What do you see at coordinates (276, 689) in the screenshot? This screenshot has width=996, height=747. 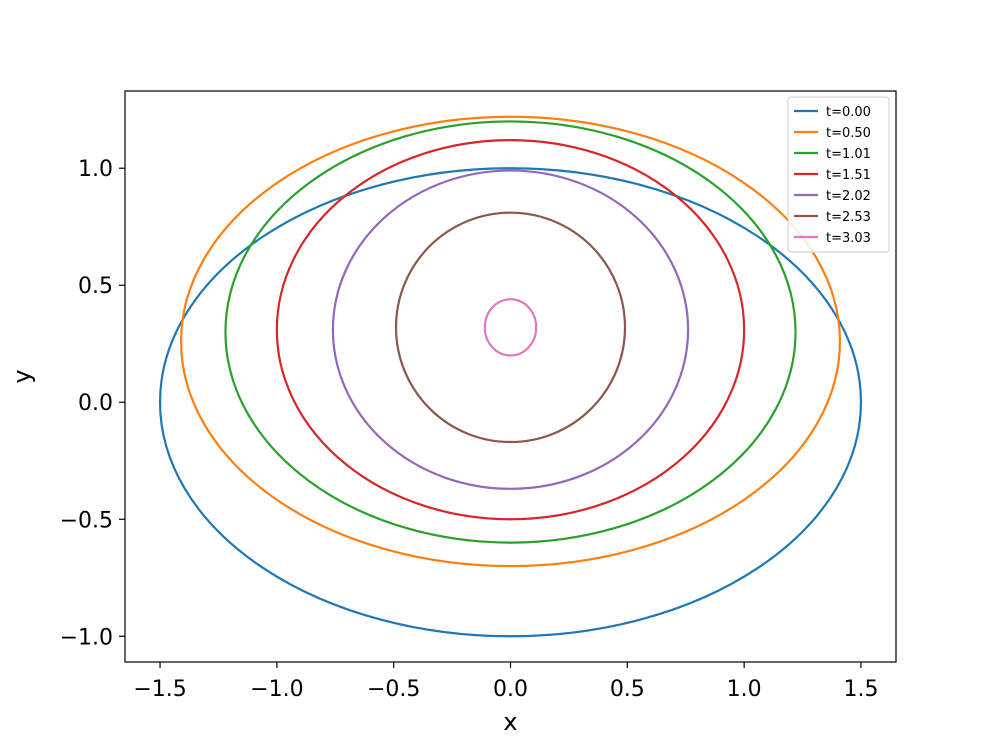 I see `x-tick-label: −1.0` at bounding box center [276, 689].